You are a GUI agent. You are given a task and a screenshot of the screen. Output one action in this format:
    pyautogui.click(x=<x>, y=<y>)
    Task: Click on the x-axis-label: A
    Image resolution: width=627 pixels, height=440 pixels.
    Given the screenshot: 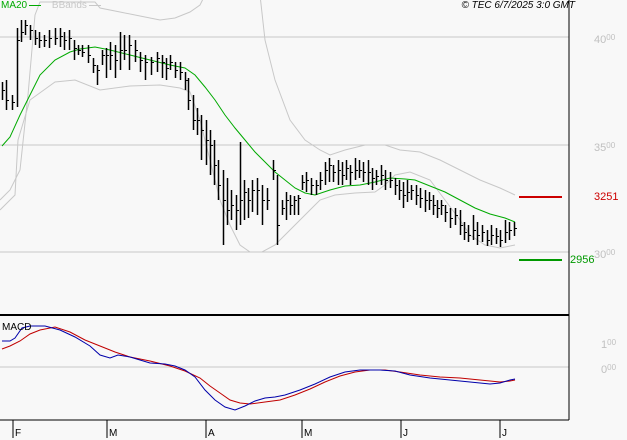 What is the action you would take?
    pyautogui.click(x=211, y=433)
    